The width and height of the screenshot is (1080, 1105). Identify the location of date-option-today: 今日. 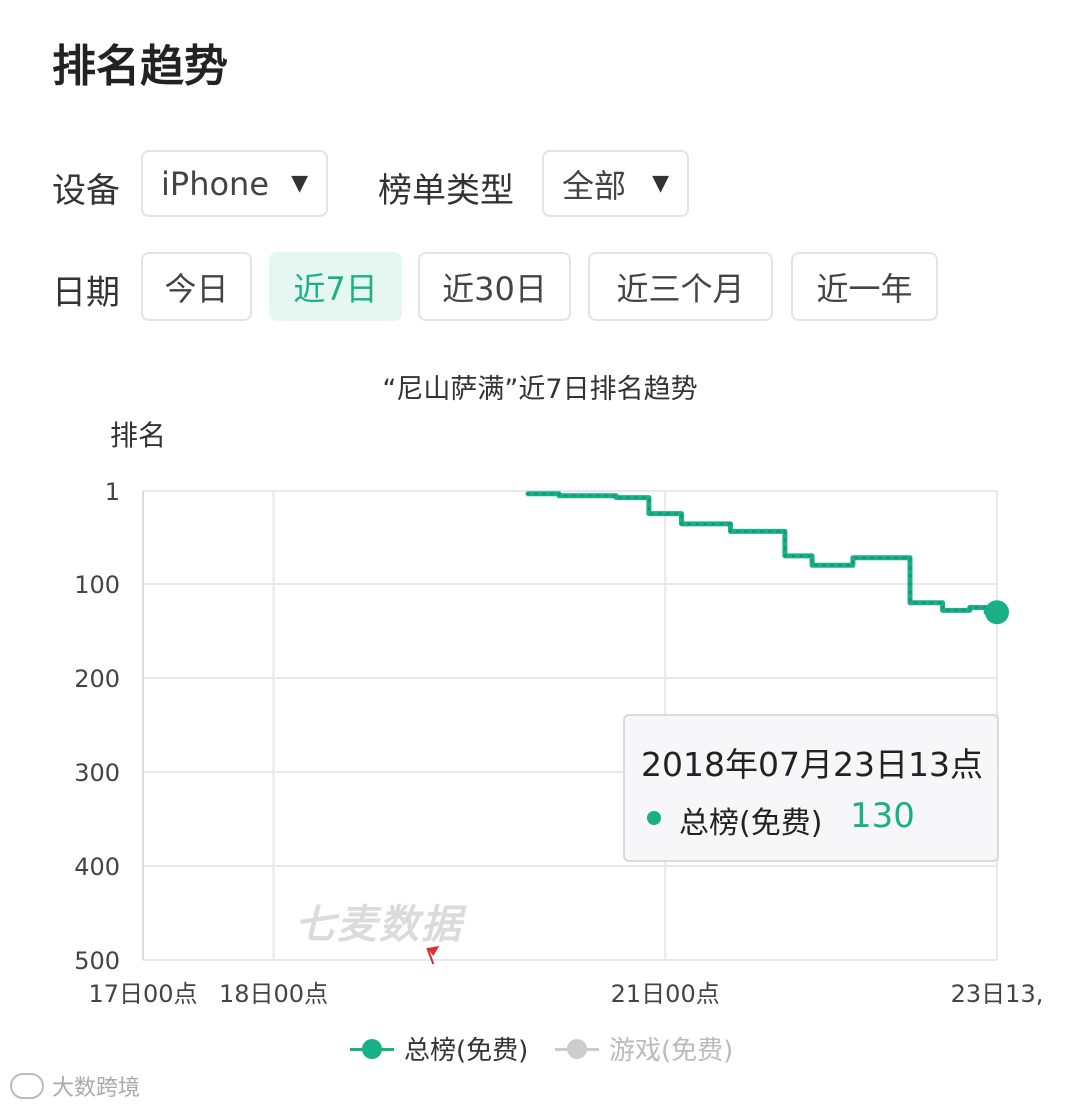
(196, 286).